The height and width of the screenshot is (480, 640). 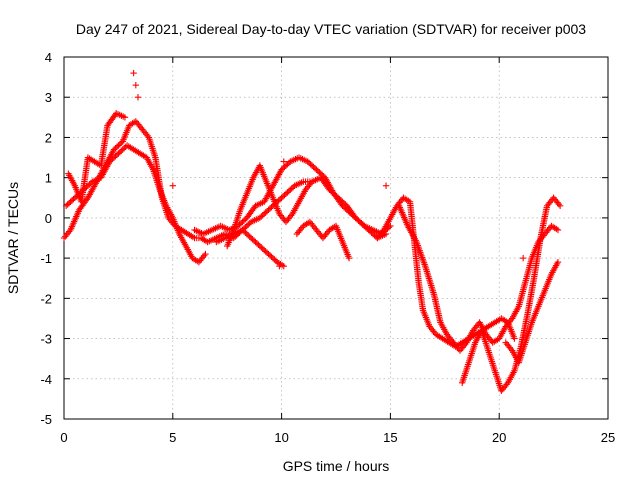 What do you see at coordinates (46, 379) in the screenshot?
I see `y-tick-label: -4` at bounding box center [46, 379].